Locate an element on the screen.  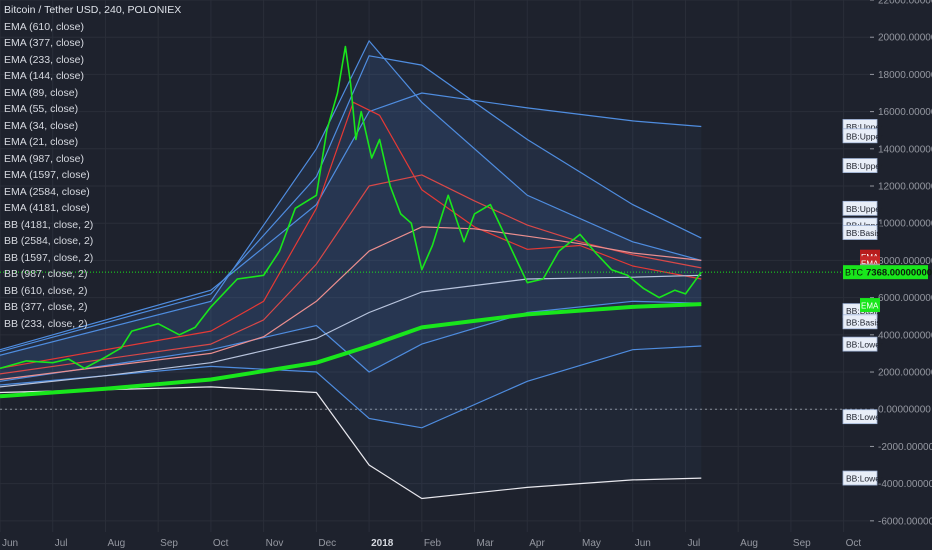
ema-badge-box is located at coordinates (870, 305).